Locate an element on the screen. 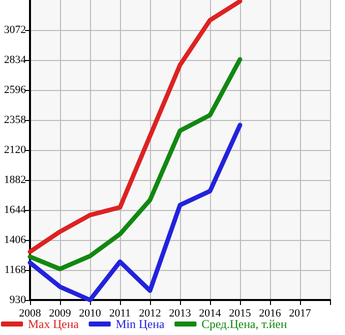  legend-label: Min Цена is located at coordinates (141, 324).